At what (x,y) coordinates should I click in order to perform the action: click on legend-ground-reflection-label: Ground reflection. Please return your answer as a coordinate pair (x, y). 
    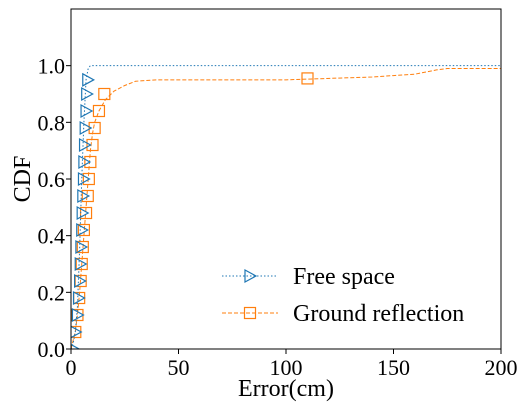
    Looking at the image, I should click on (378, 314).